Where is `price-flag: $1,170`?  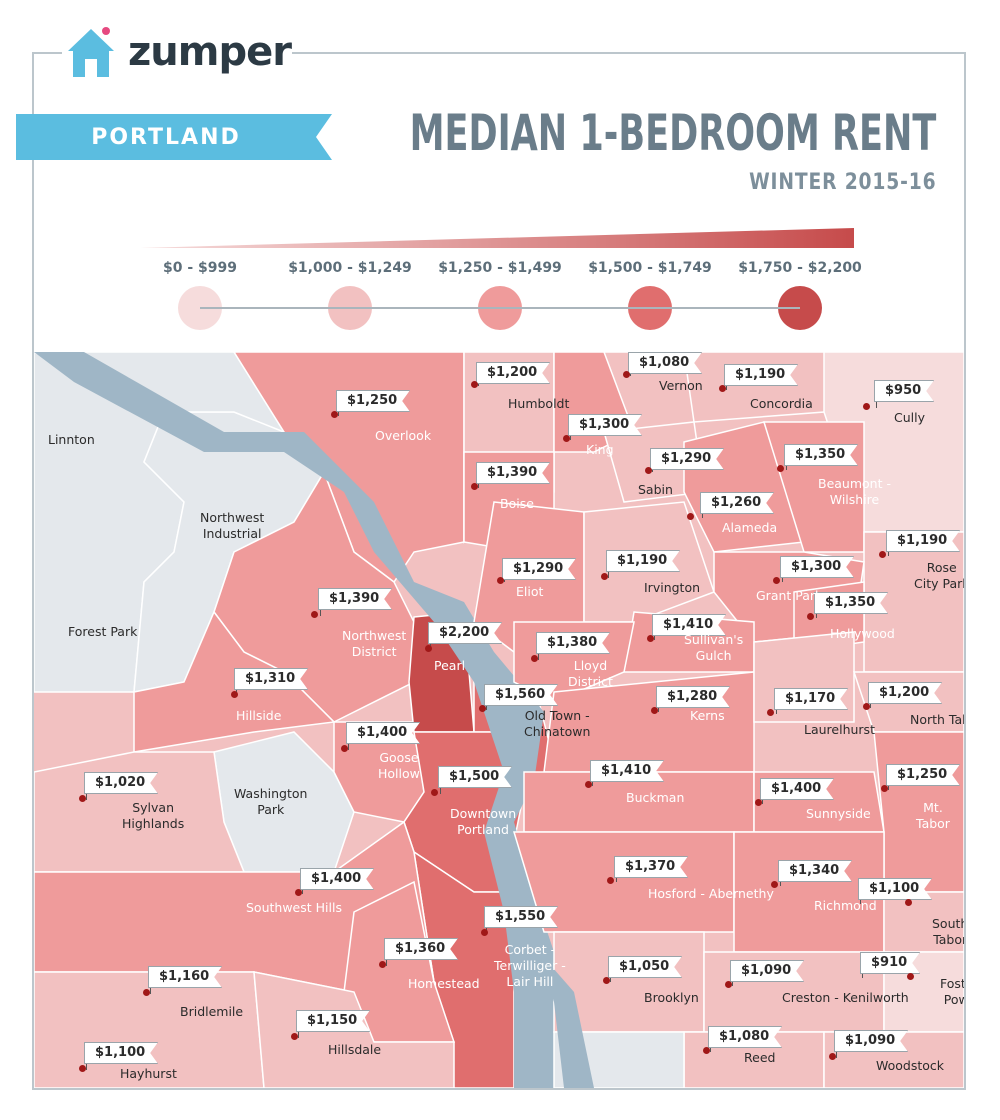
price-flag: $1,170 is located at coordinates (811, 699).